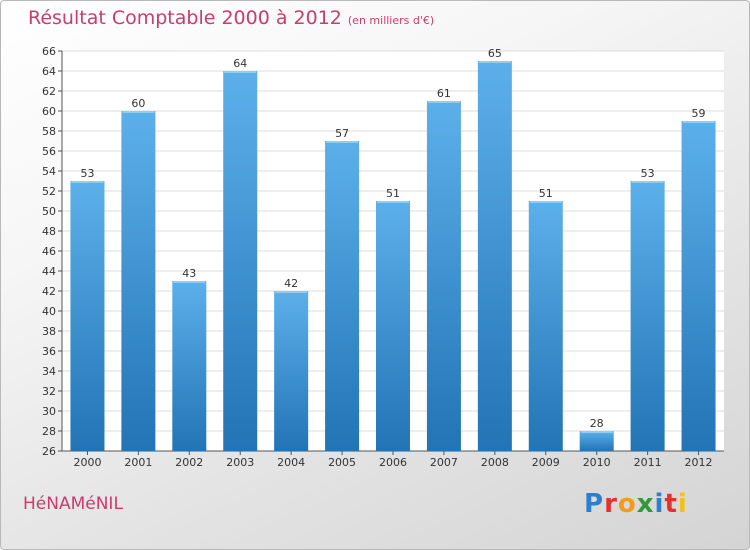 Image resolution: width=750 pixels, height=550 pixels. What do you see at coordinates (699, 462) in the screenshot?
I see `x-tick-label: 2012` at bounding box center [699, 462].